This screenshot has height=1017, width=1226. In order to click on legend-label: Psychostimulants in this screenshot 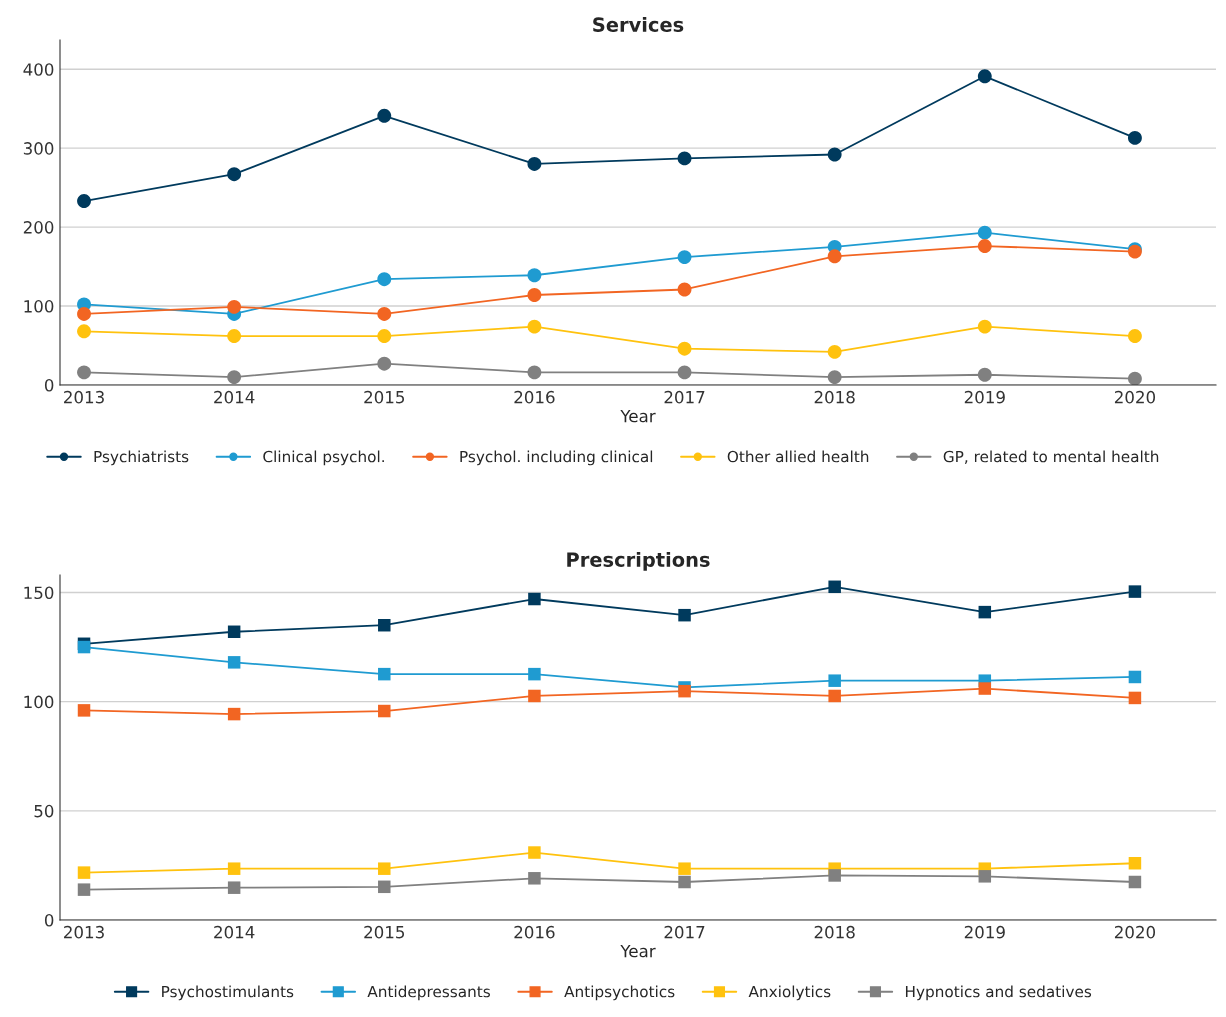, I will do `click(228, 993)`.